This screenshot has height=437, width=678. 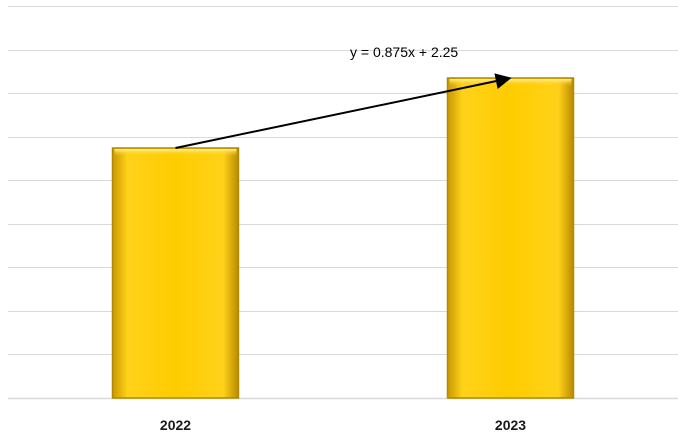 I want to click on trendline, so click(x=343, y=111).